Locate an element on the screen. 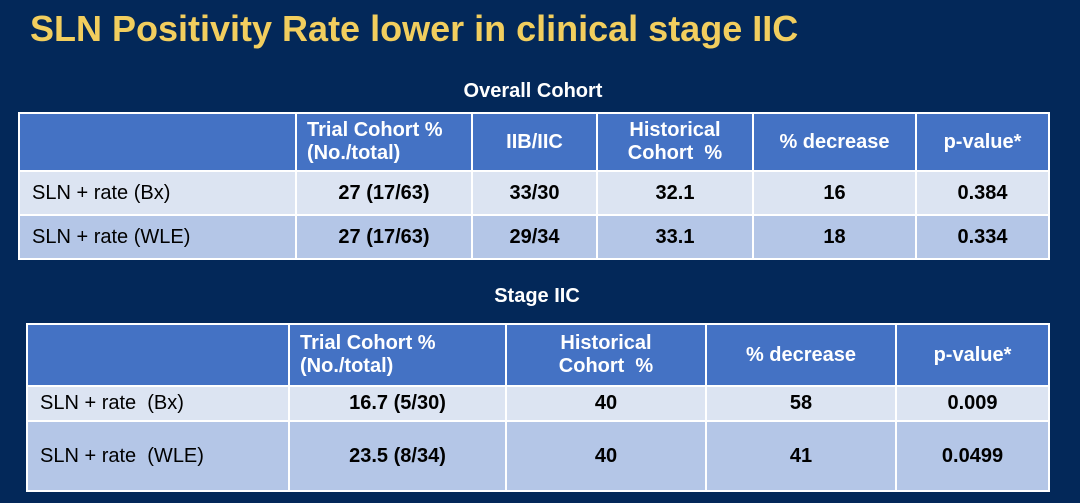 The image size is (1080, 503). overall-header-historical-cohort: Historical Cohort % is located at coordinates (675, 142).